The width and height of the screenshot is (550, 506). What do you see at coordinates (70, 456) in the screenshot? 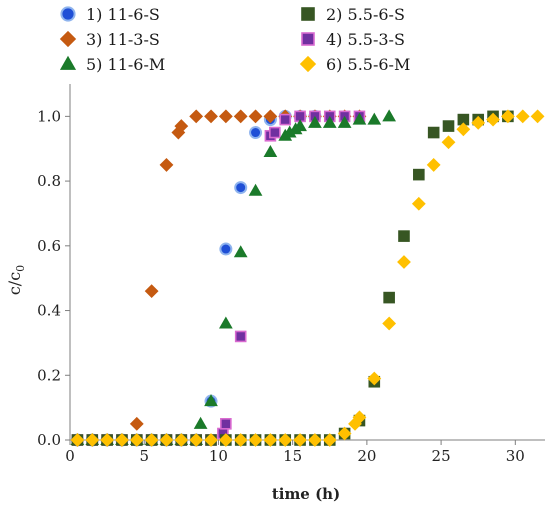
I see `x-tick-label: 0` at bounding box center [70, 456].